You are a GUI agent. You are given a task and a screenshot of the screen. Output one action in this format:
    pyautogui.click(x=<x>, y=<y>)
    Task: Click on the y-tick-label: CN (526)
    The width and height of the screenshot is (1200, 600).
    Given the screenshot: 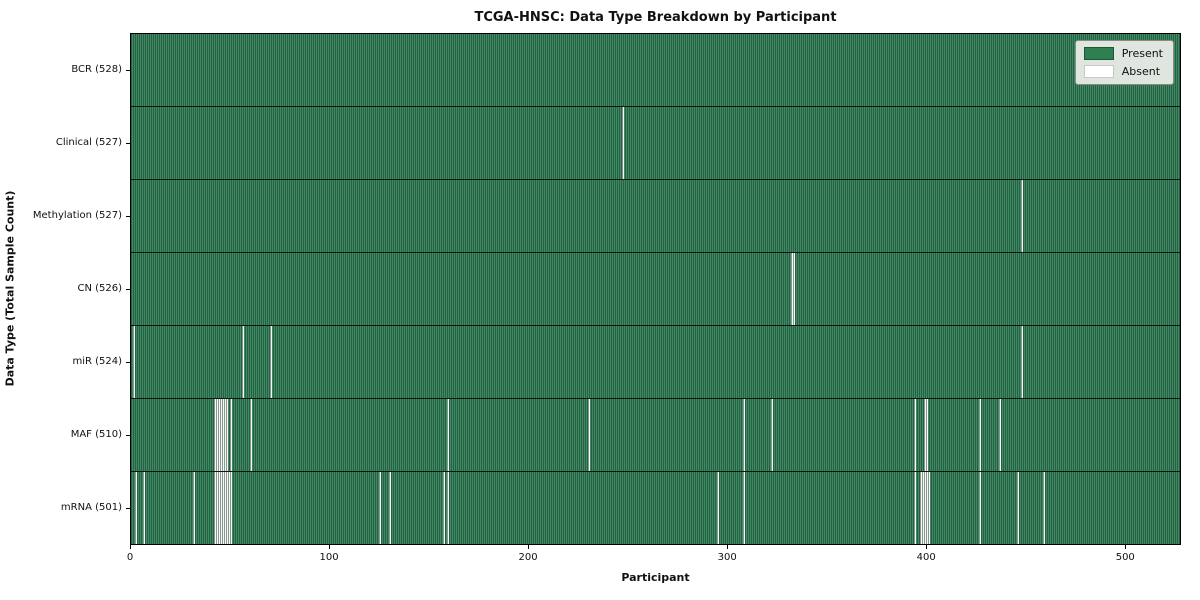 What is the action you would take?
    pyautogui.click(x=99, y=288)
    